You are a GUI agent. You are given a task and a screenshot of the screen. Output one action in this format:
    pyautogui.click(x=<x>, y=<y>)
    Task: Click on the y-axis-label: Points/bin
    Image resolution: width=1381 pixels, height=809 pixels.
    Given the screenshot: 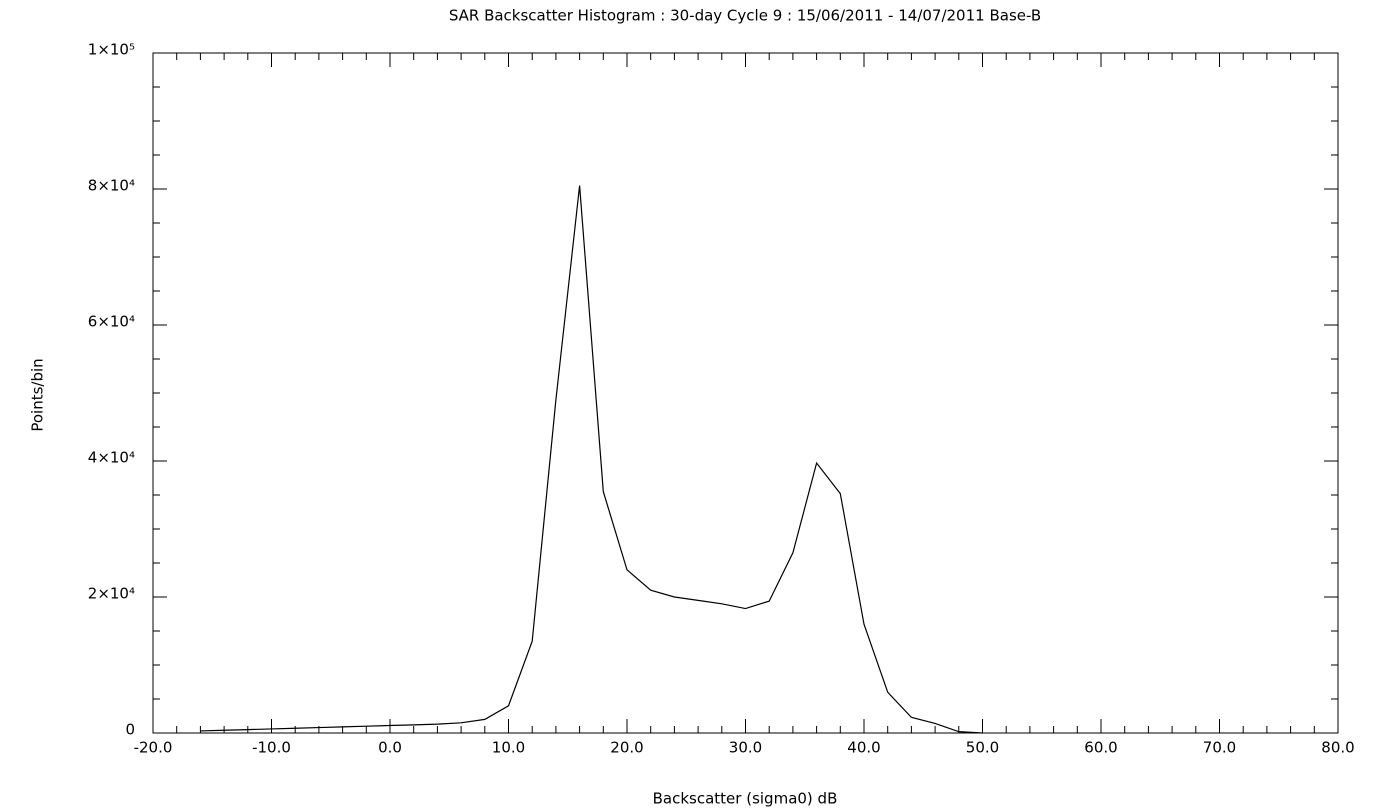 What is the action you would take?
    pyautogui.click(x=38, y=394)
    